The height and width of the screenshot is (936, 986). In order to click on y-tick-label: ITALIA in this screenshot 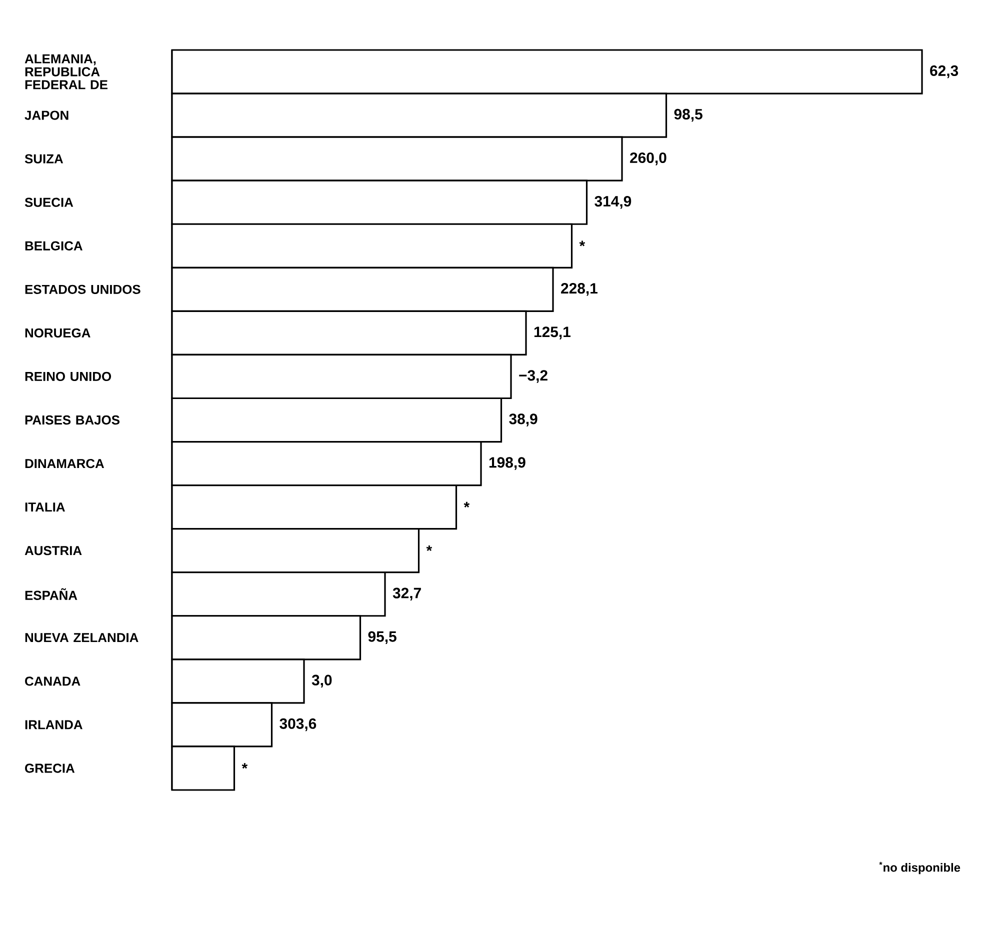, I will do `click(45, 507)`.